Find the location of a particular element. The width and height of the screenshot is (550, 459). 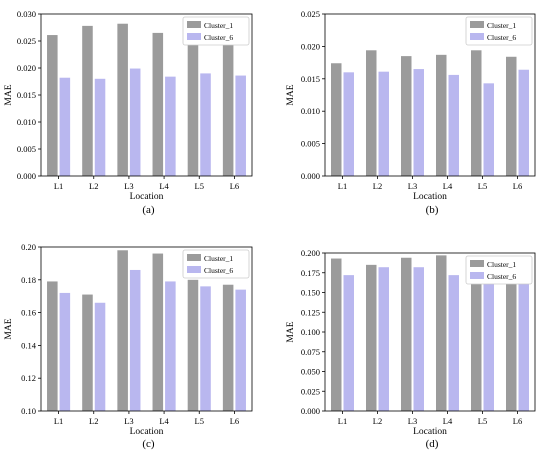

y-tick-label: 0.12 is located at coordinates (28, 378).